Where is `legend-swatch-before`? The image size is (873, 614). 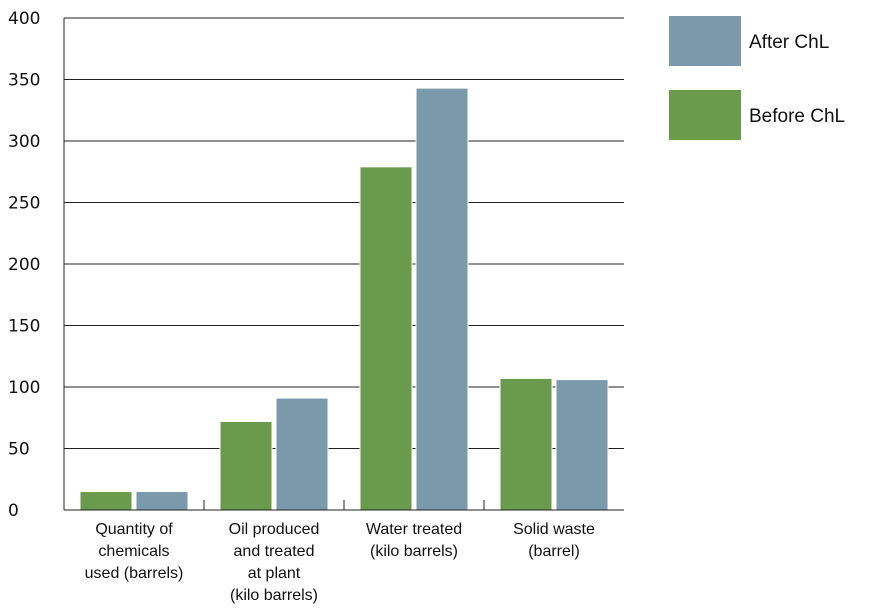
legend-swatch-before is located at coordinates (705, 115).